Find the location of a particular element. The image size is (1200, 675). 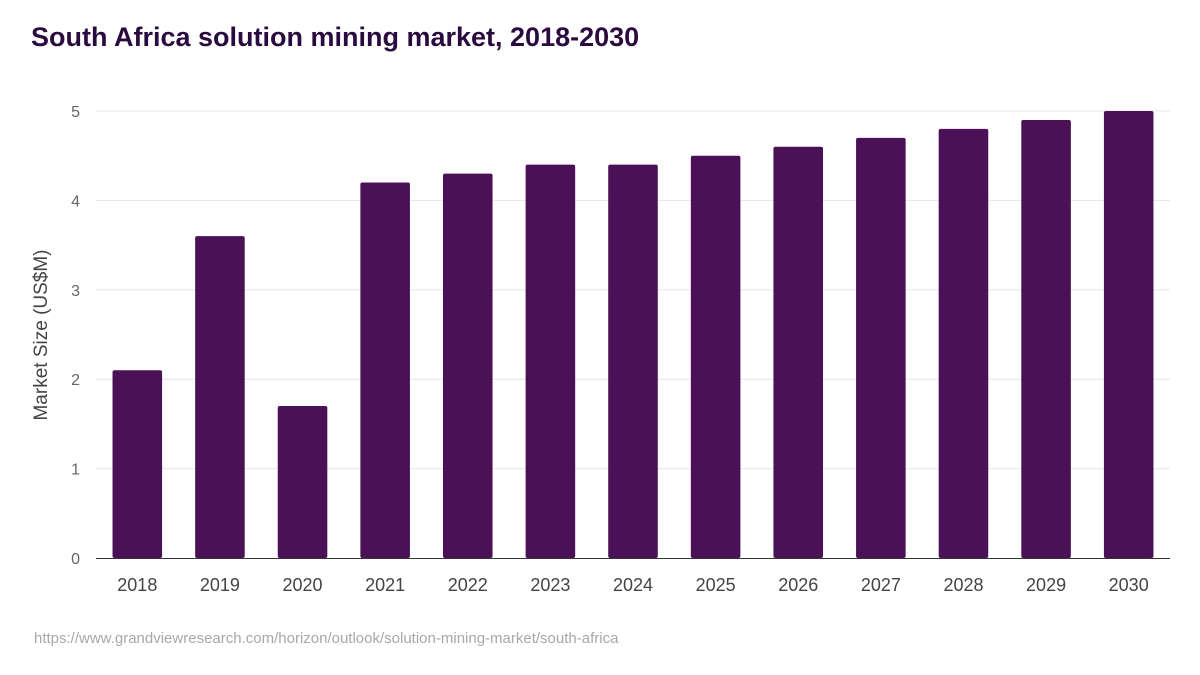

bar-2028 is located at coordinates (963, 343).